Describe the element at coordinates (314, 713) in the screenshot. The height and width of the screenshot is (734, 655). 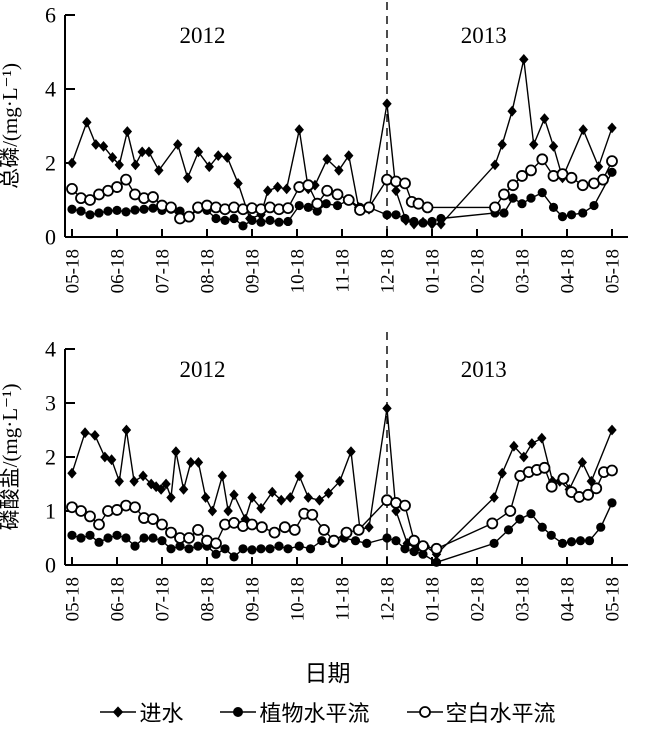
I see `legend-label-plant-flow: 植物水平流` at that location.